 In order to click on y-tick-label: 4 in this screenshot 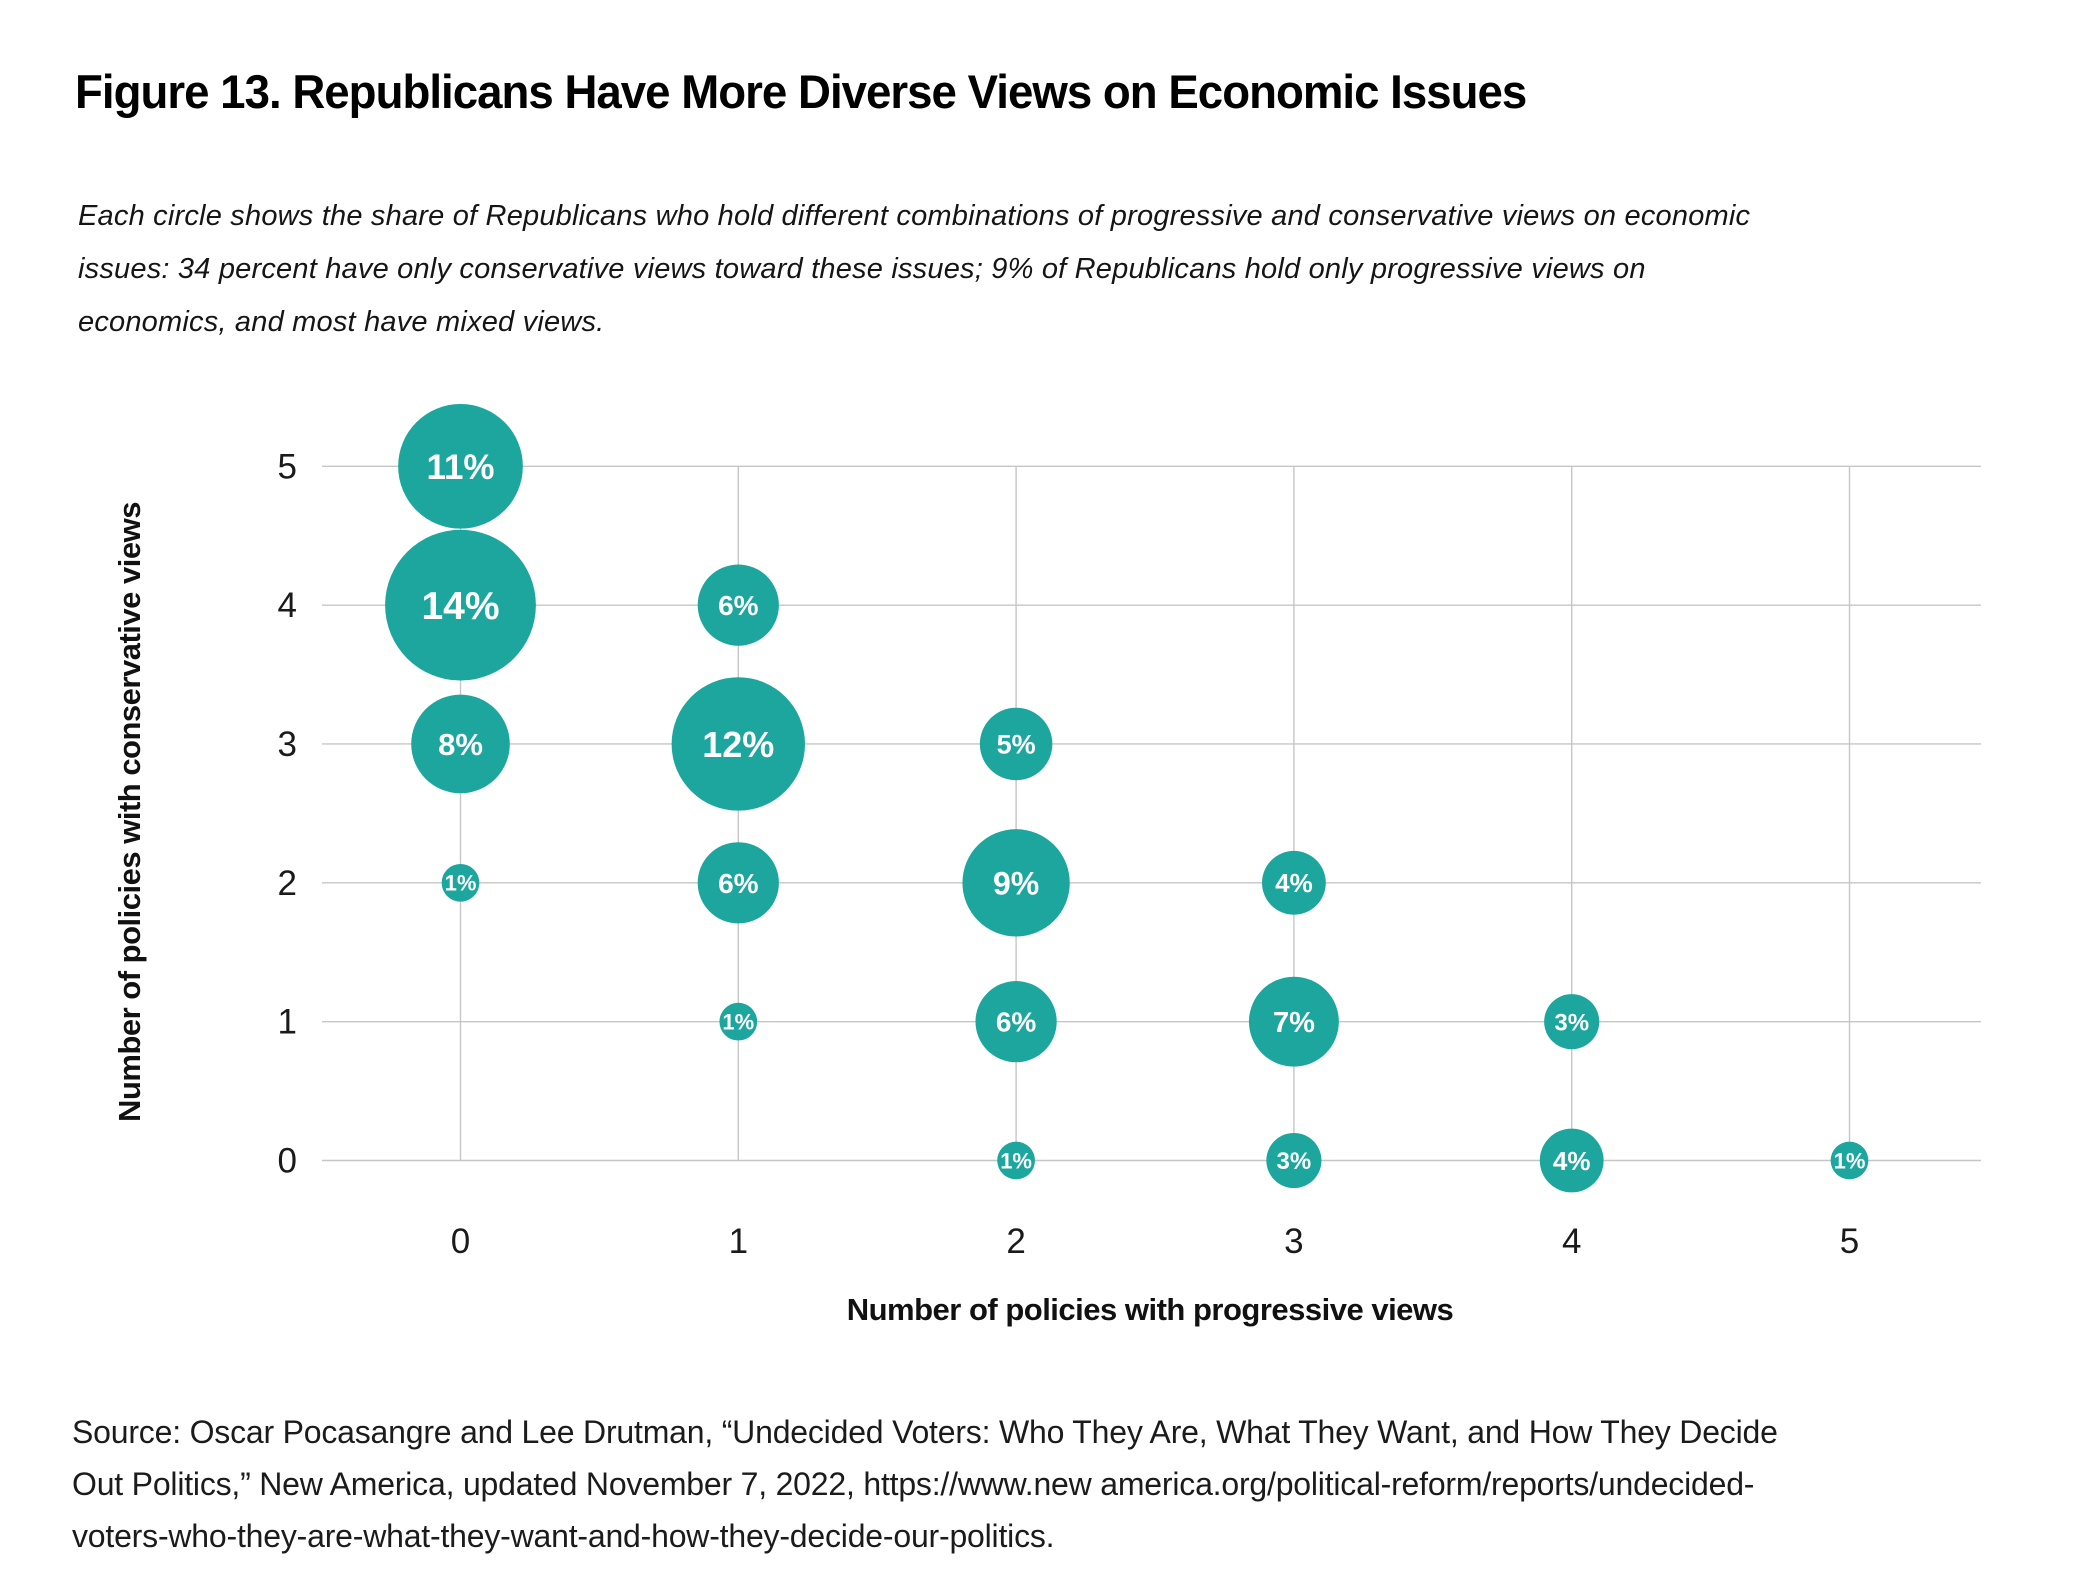, I will do `click(287, 605)`.